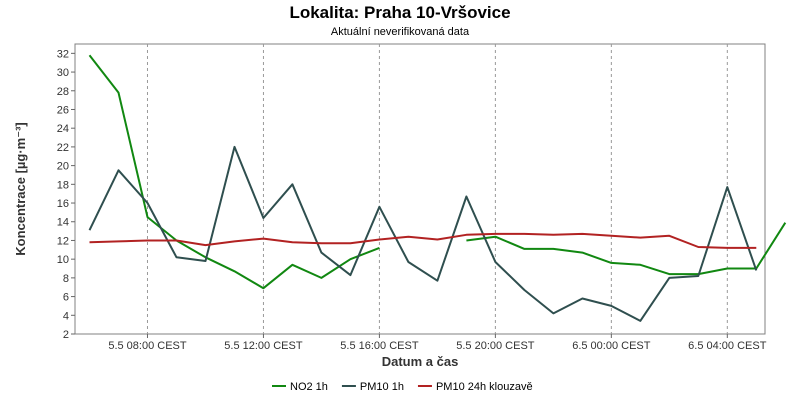 This screenshot has height=400, width=800. What do you see at coordinates (63, 73) in the screenshot?
I see `y-tick-label: 30` at bounding box center [63, 73].